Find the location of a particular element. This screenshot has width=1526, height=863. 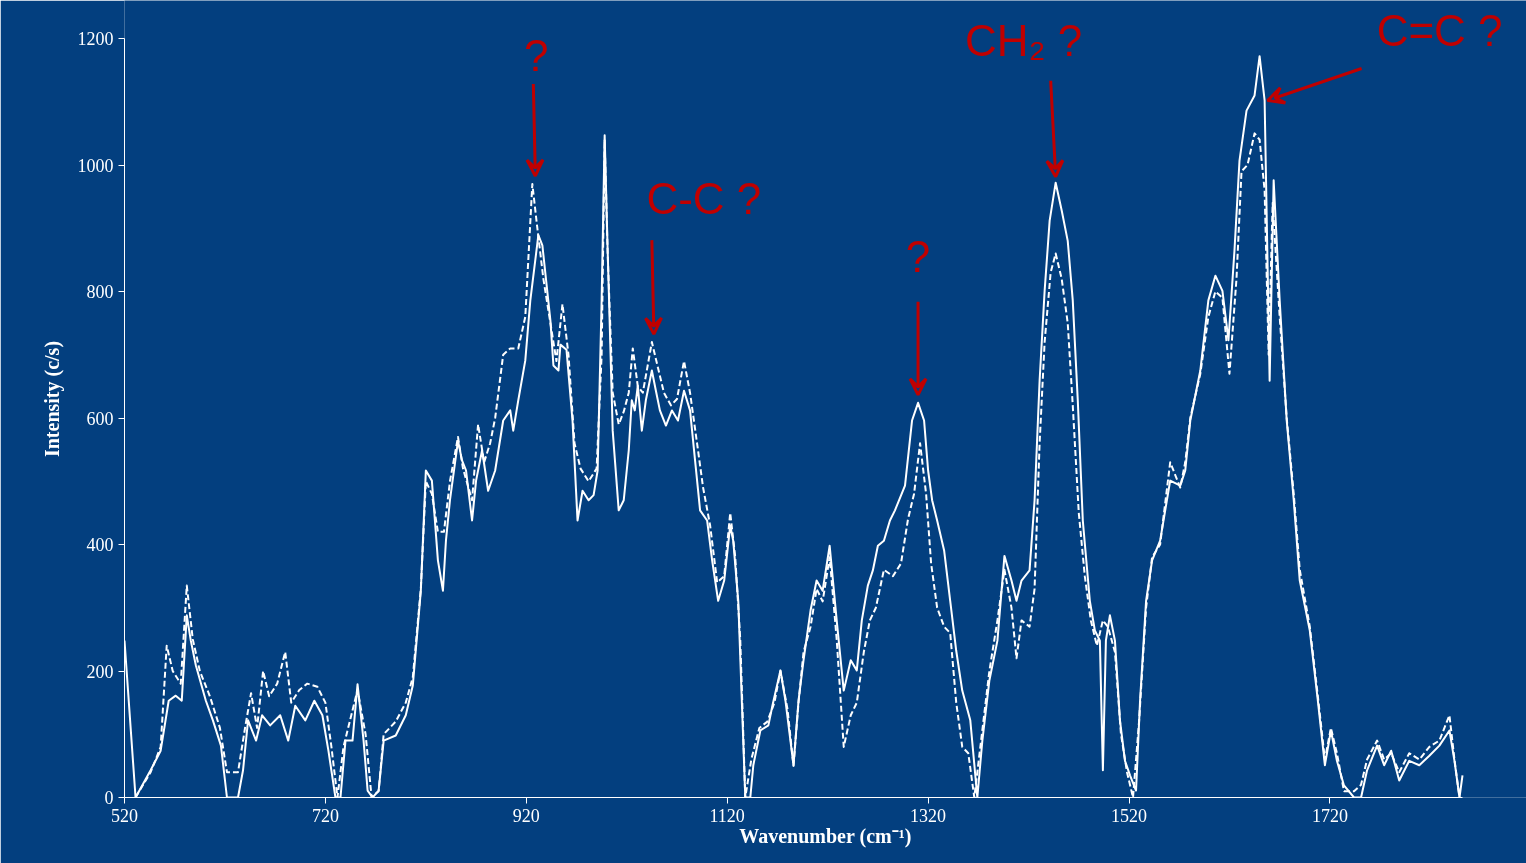

y-tick-label: 800 is located at coordinates (100, 292).